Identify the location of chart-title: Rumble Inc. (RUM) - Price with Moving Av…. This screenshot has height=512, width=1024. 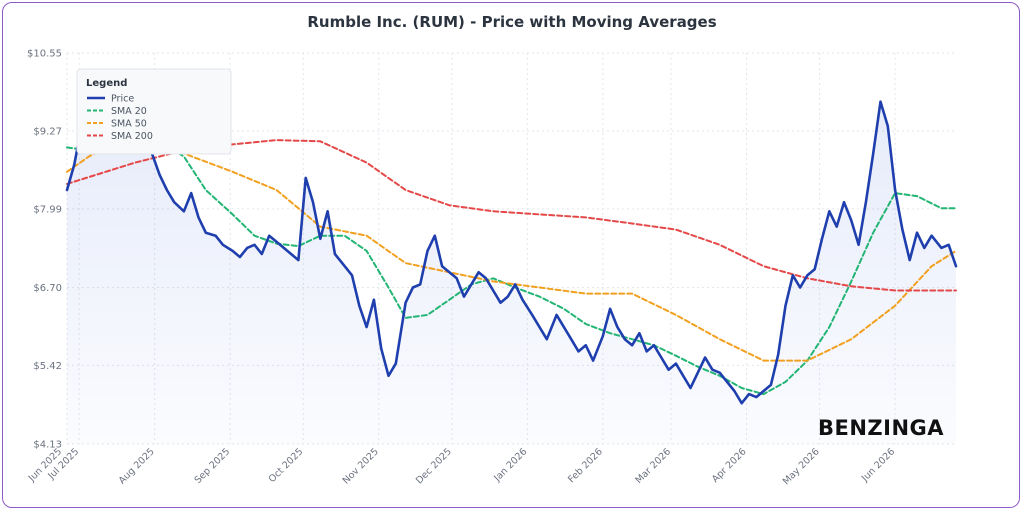
(511, 22).